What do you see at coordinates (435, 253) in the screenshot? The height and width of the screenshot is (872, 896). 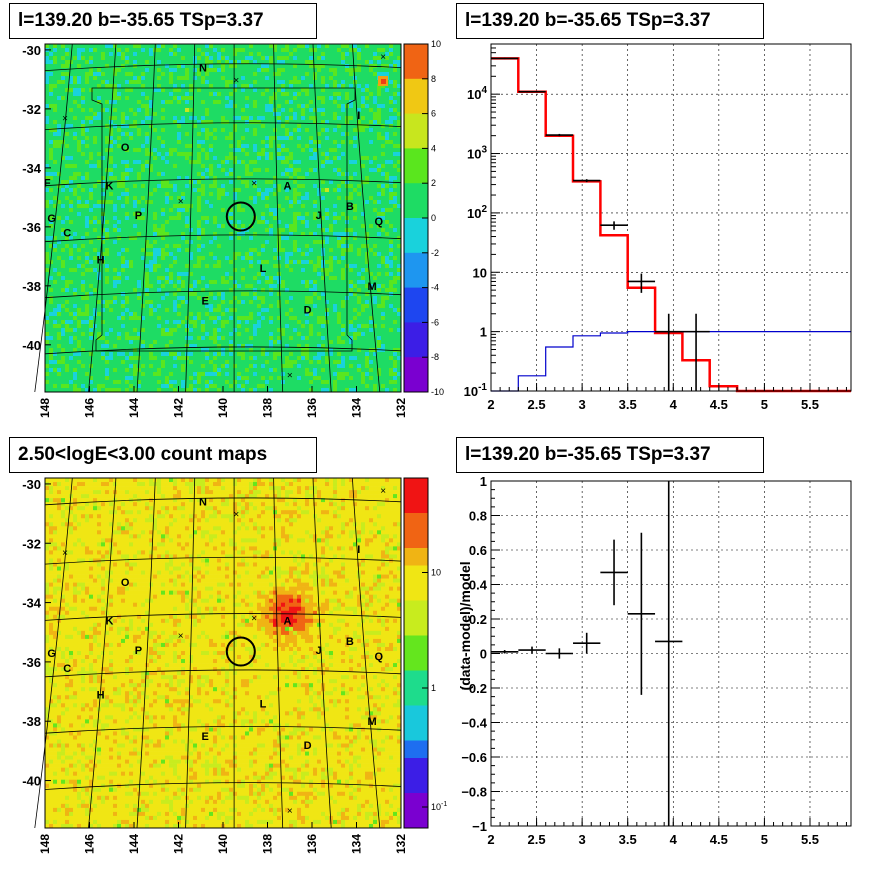 I see `colorbar-tick-label: -2` at bounding box center [435, 253].